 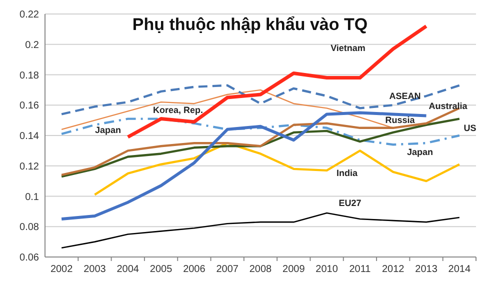 What do you see at coordinates (470, 128) in the screenshot?
I see `series-label: US` at bounding box center [470, 128].